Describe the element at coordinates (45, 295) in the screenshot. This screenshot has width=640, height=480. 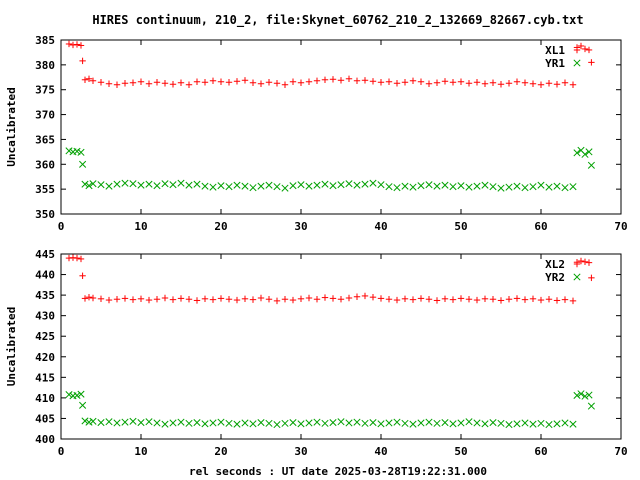
I see `y-tick-label: 435` at that location.